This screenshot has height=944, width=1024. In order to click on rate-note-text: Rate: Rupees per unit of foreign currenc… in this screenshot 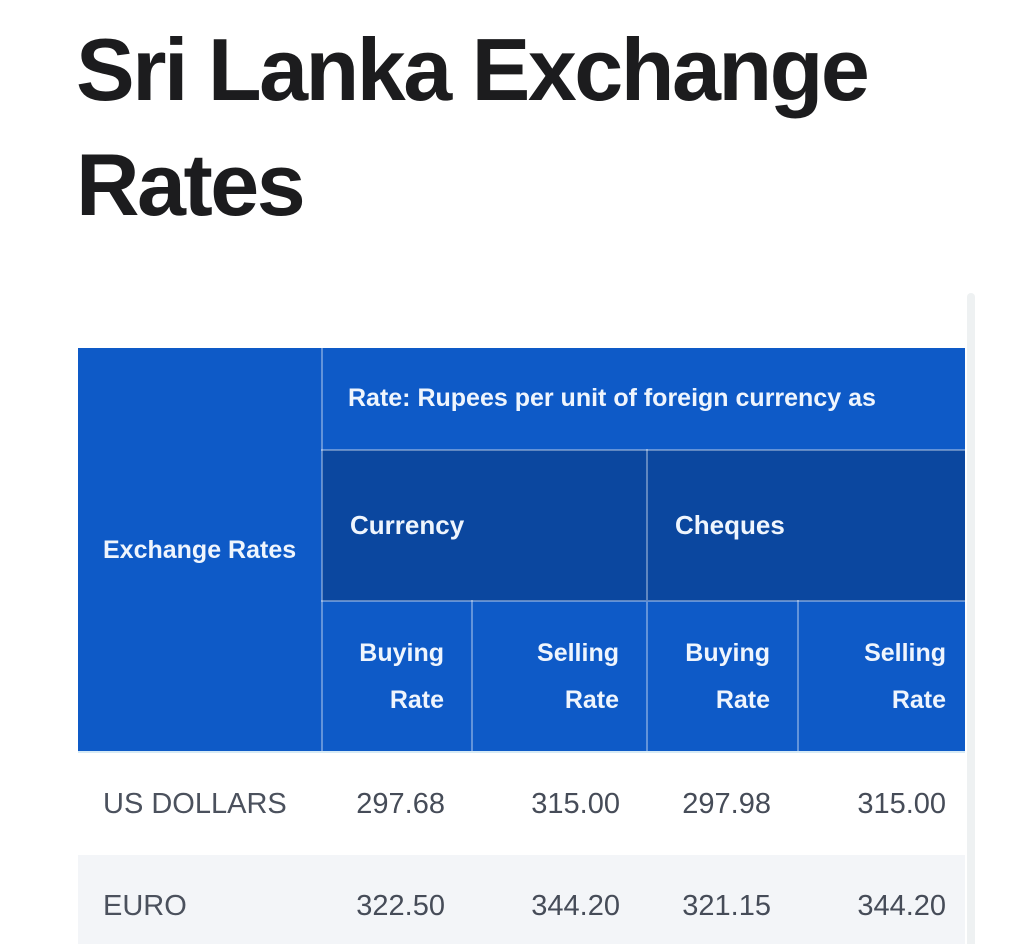, I will do `click(612, 398)`.